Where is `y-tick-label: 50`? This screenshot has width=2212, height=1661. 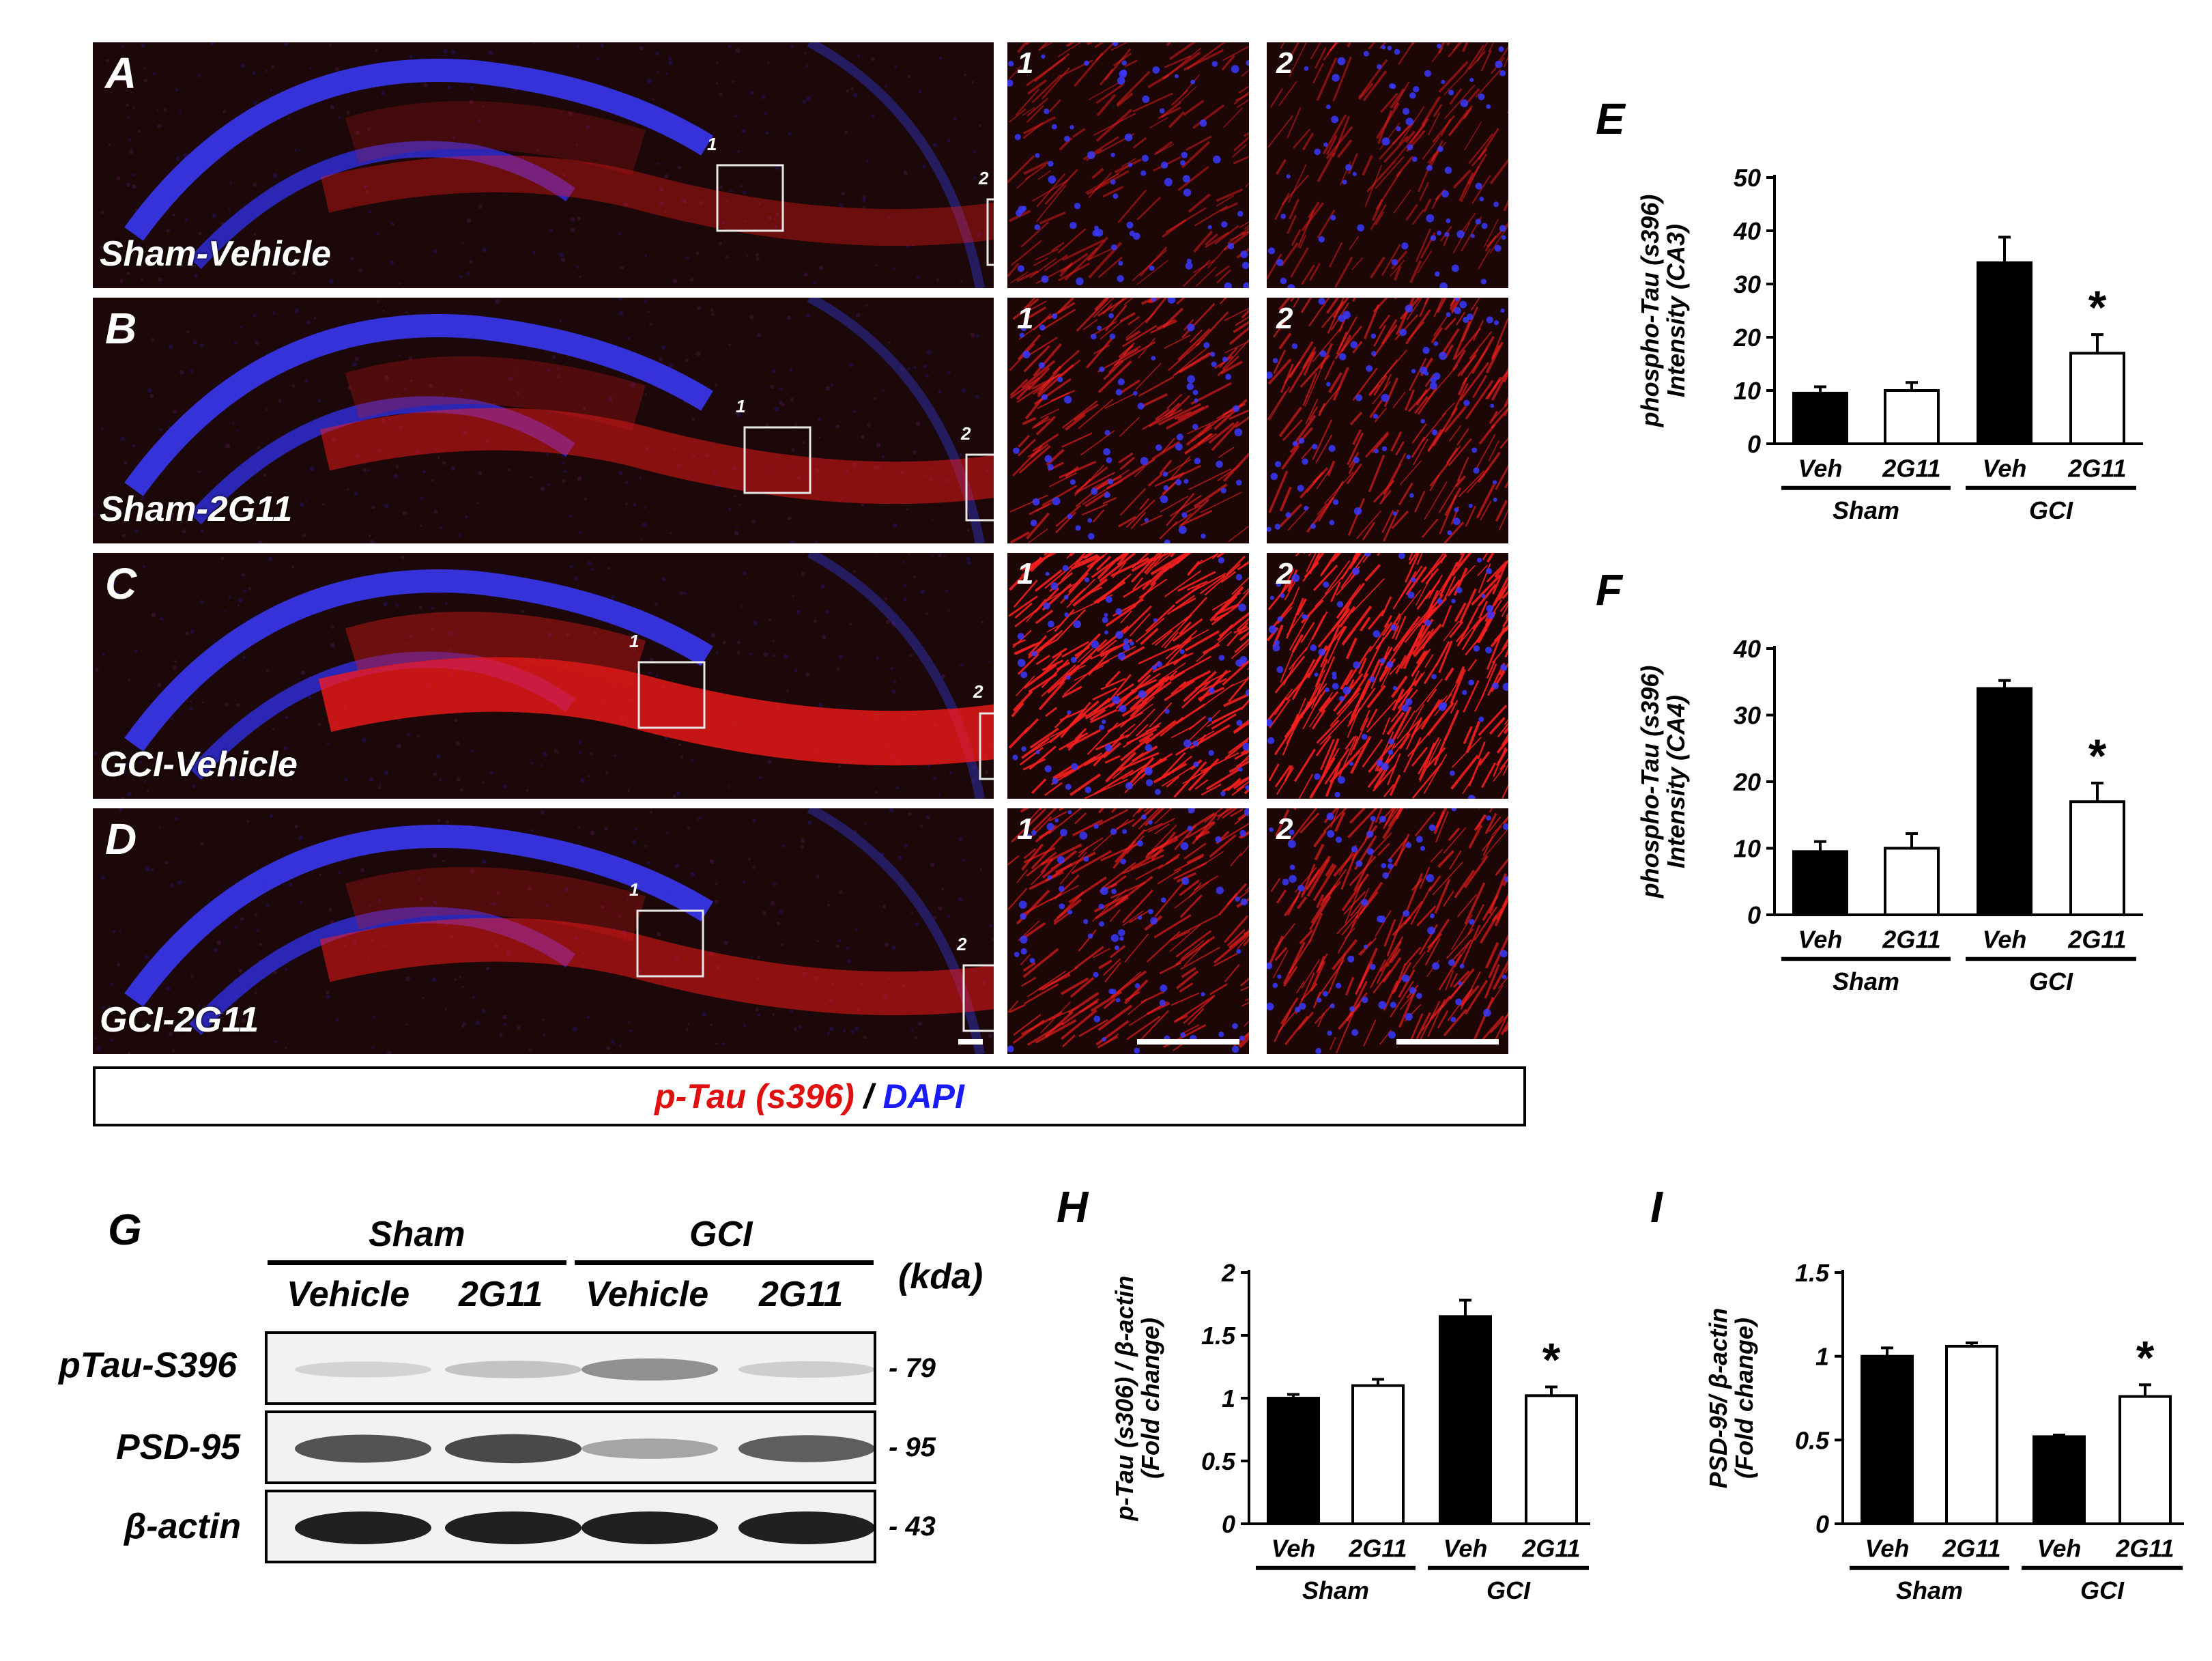 y-tick-label: 50 is located at coordinates (1747, 178).